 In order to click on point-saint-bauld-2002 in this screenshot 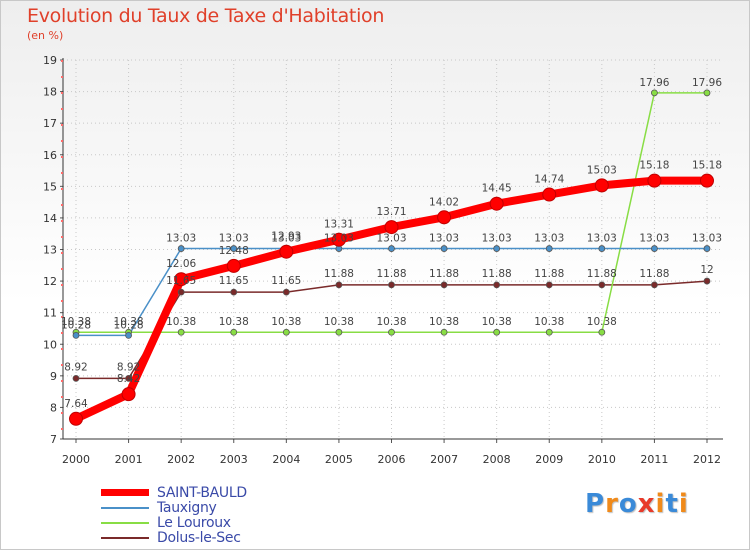, I will do `click(181, 279)`.